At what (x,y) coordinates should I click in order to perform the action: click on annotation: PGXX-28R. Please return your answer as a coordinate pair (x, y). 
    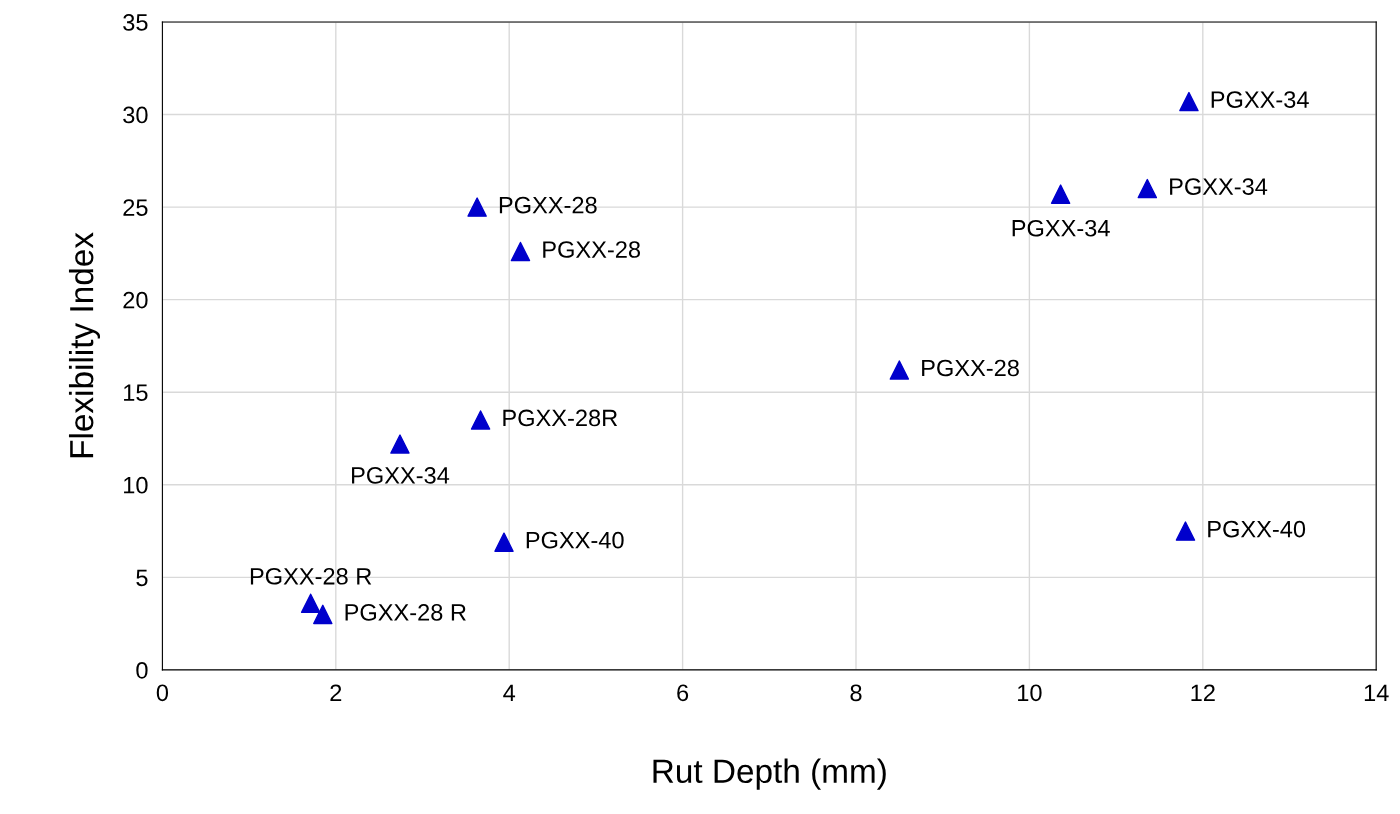
    Looking at the image, I should click on (560, 418).